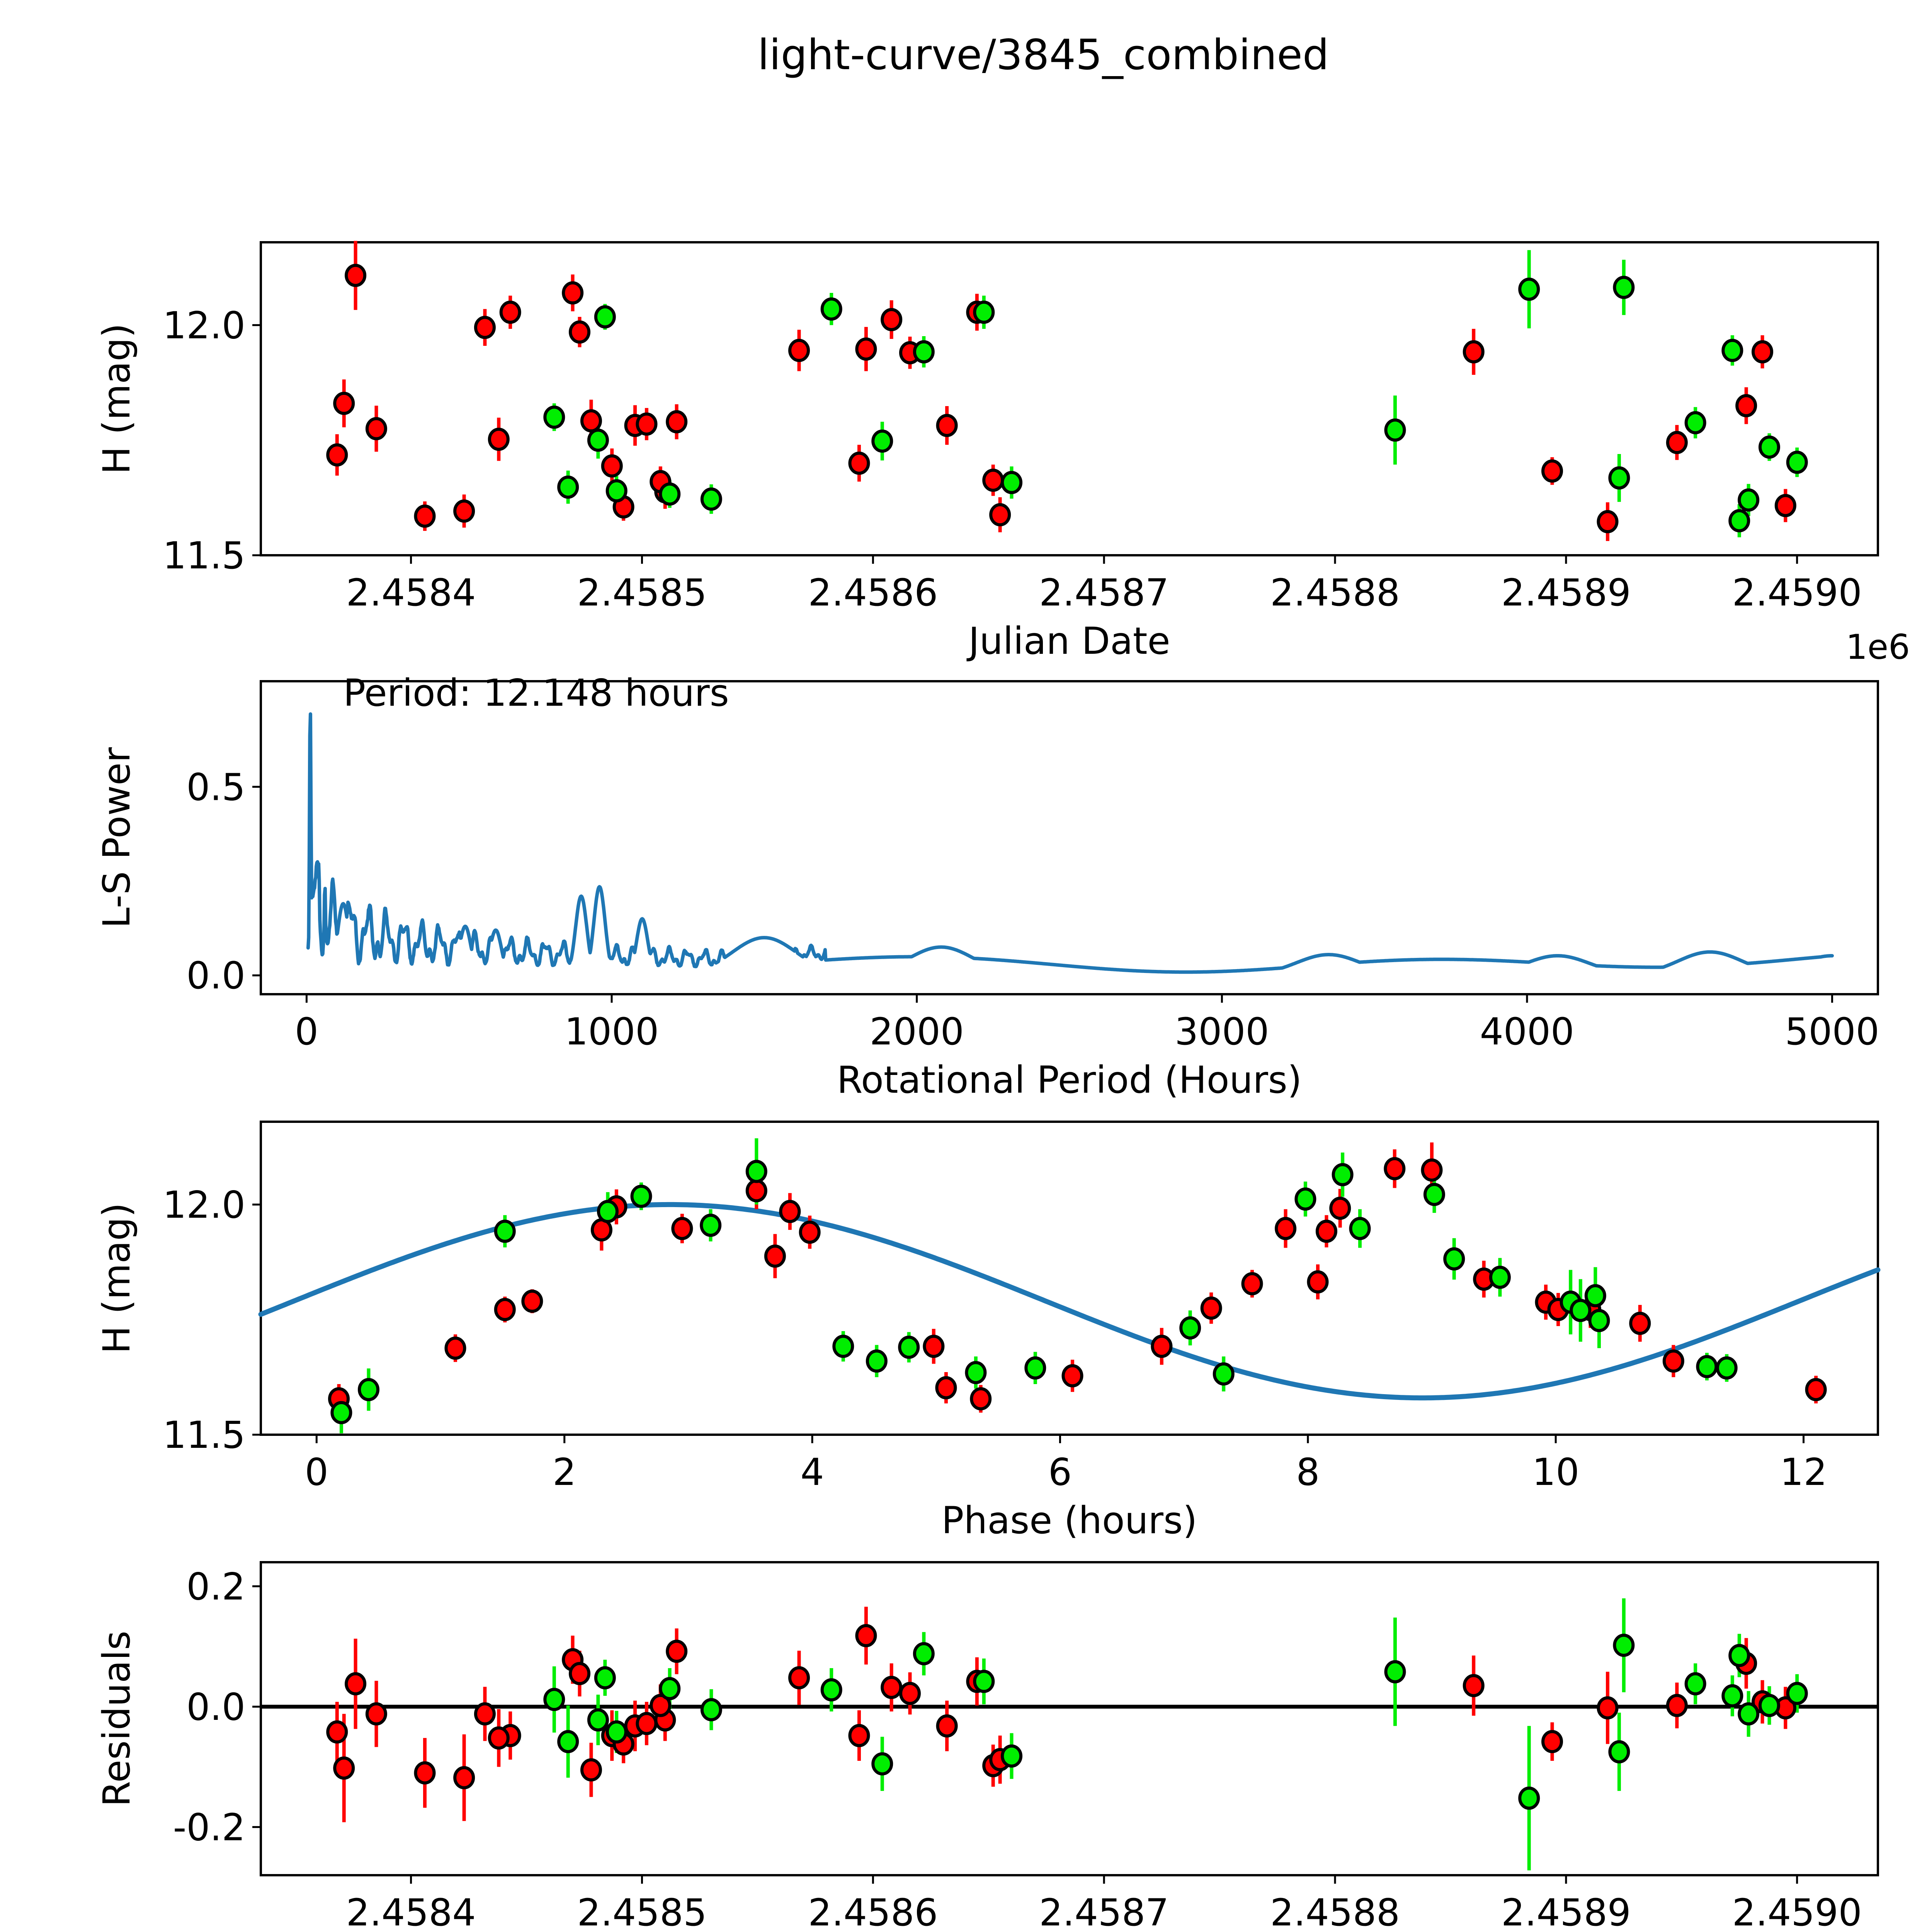 Image resolution: width=1932 pixels, height=1932 pixels. I want to click on svg-text: 1e6, so click(1878, 647).